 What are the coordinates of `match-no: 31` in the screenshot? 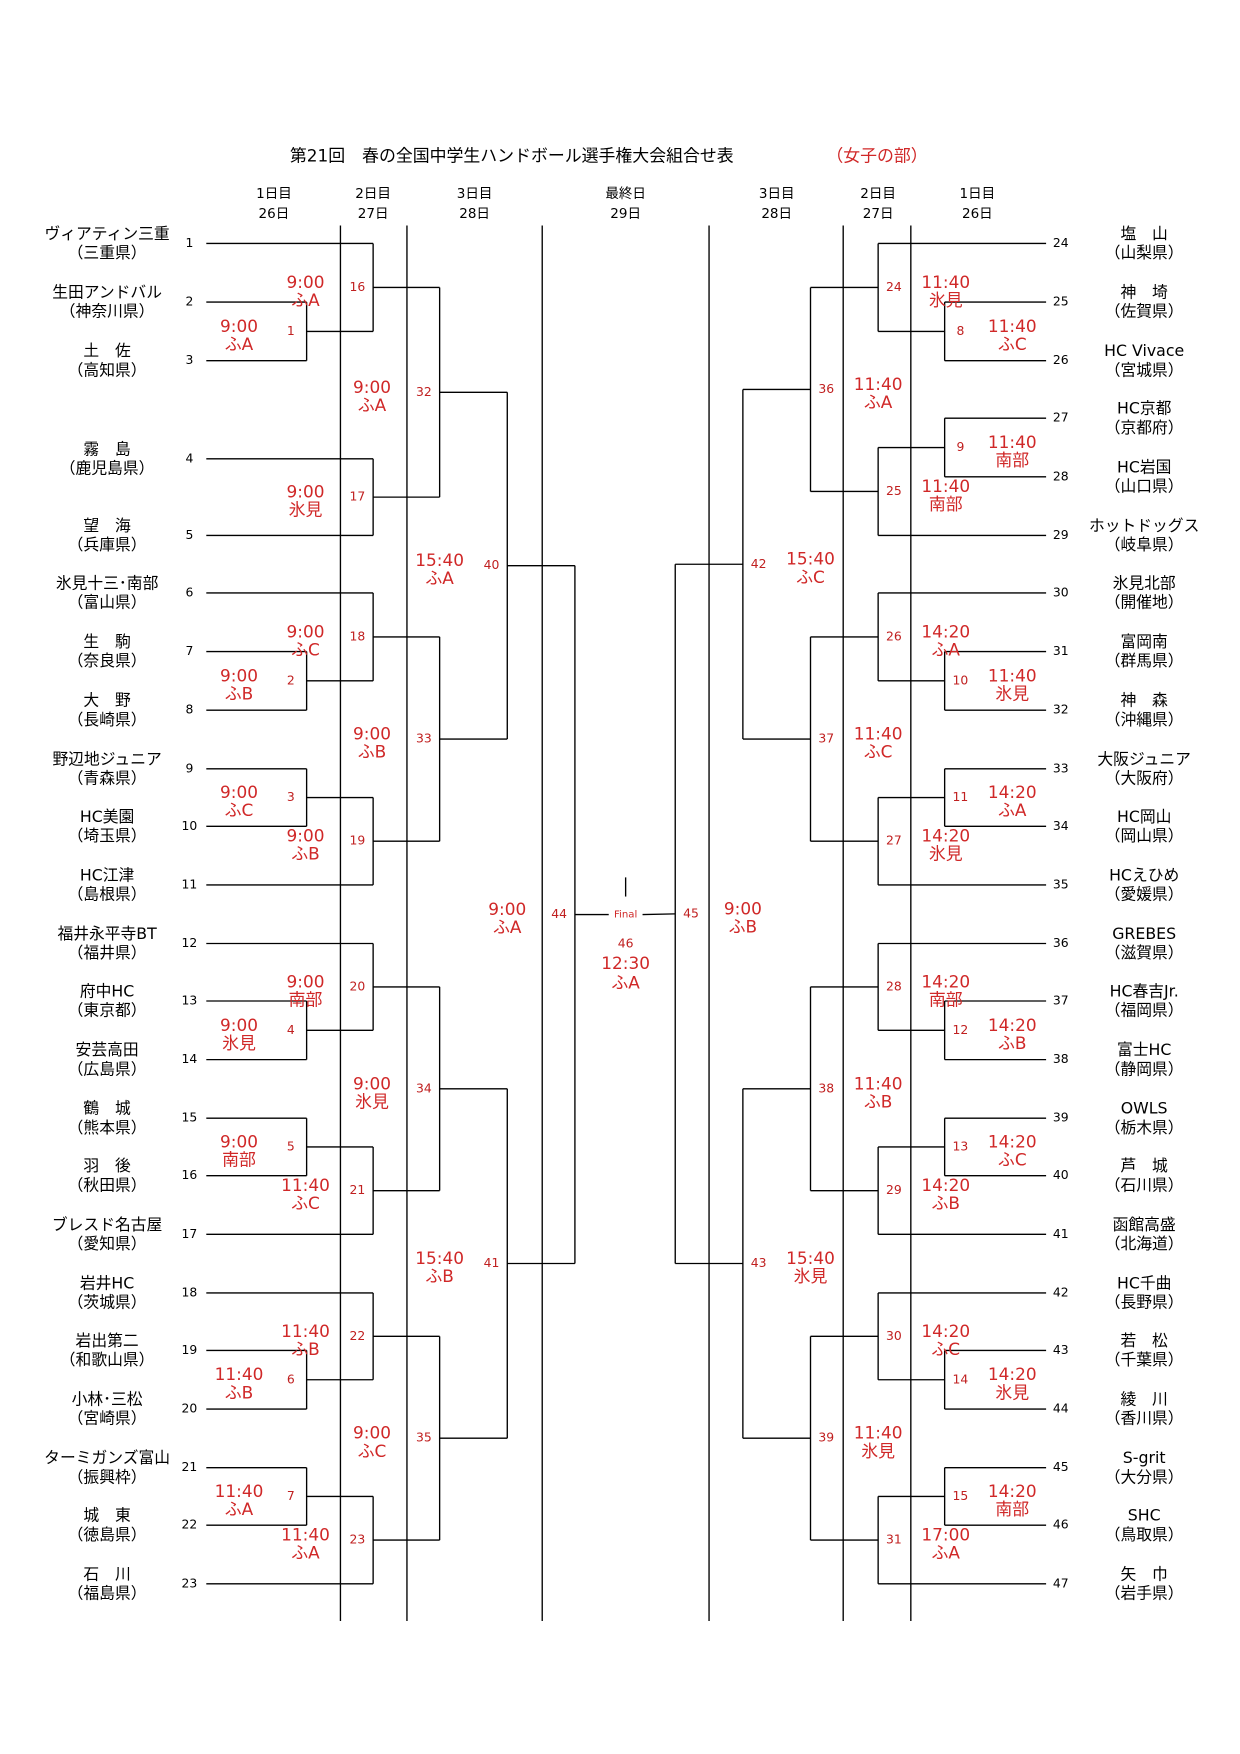 It's located at (894, 1539).